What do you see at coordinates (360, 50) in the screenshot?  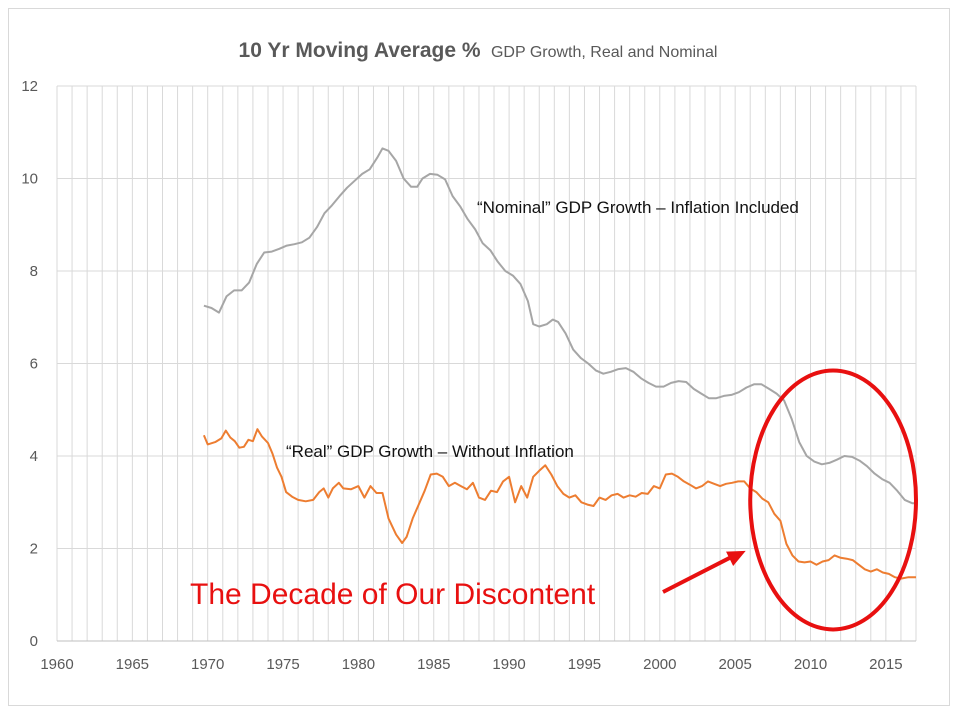 I see `chart-title-main: 10 Yr Moving Average %` at bounding box center [360, 50].